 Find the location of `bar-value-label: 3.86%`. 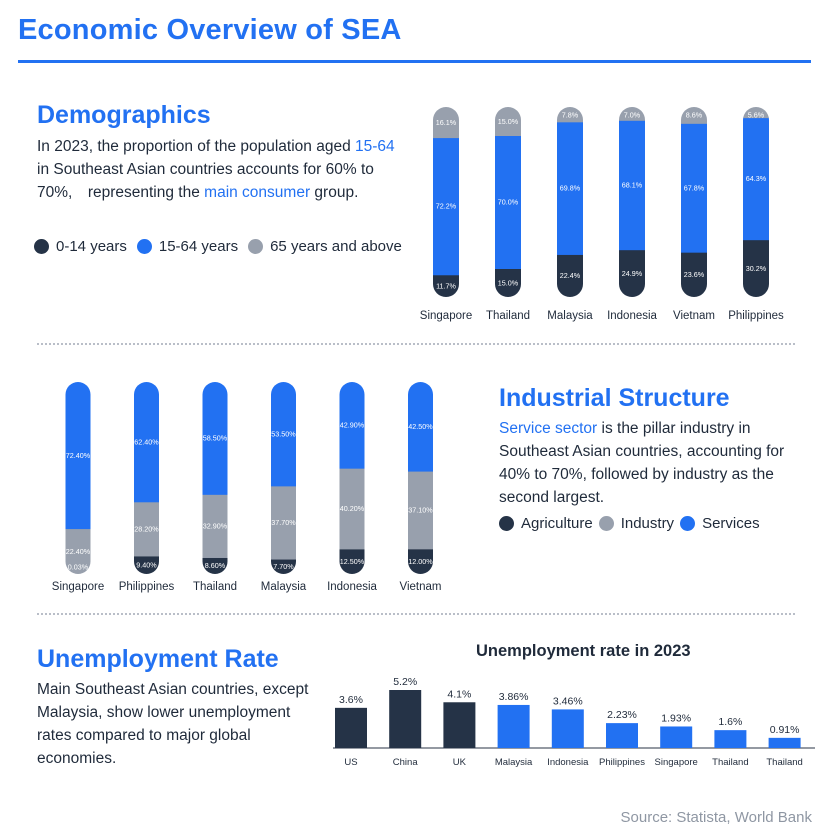

bar-value-label: 3.86% is located at coordinates (514, 697).